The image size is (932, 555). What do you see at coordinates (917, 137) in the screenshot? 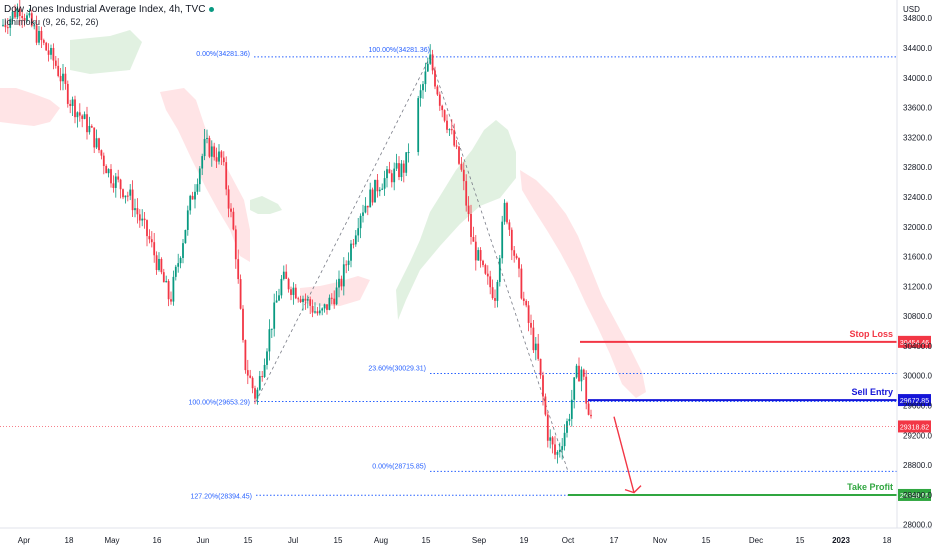
I see `y-tick-label: 33200.00` at bounding box center [917, 137].